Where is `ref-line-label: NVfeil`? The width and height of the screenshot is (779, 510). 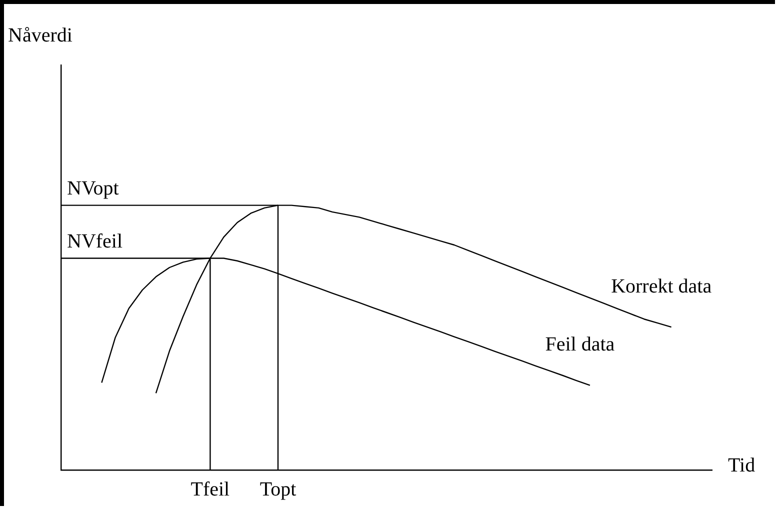
ref-line-label: NVfeil is located at coordinates (95, 241).